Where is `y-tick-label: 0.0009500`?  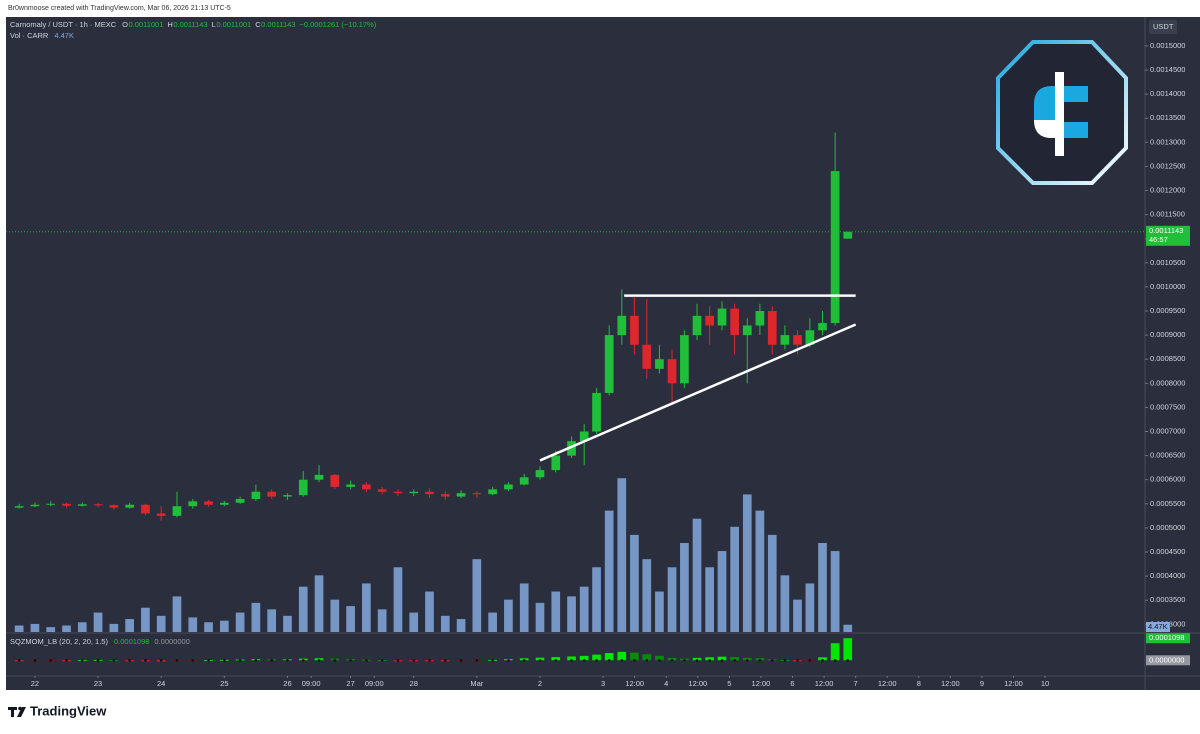 y-tick-label: 0.0009500 is located at coordinates (1167, 310).